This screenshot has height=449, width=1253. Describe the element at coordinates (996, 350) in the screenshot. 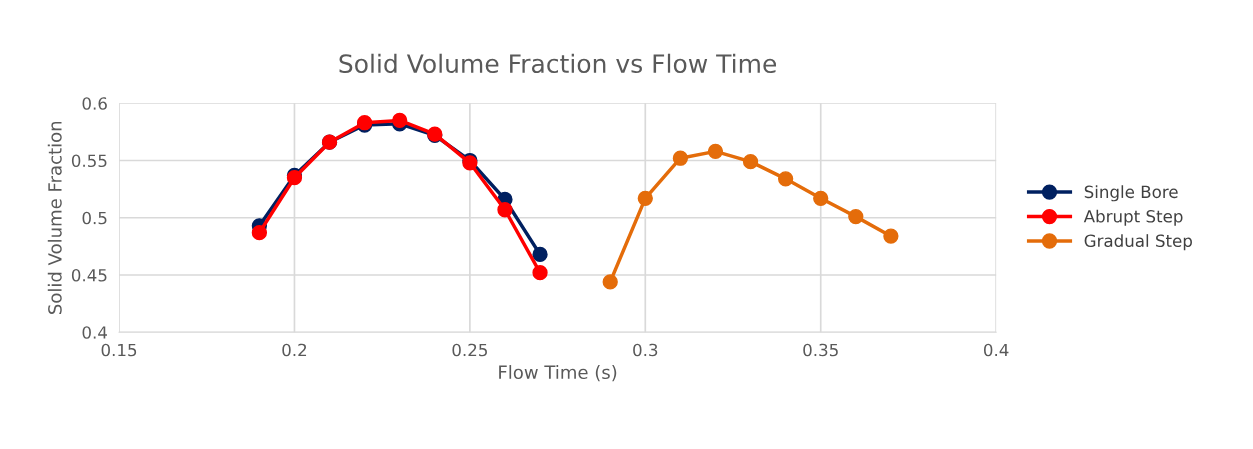

I see `x-tick-label: 0.4` at that location.